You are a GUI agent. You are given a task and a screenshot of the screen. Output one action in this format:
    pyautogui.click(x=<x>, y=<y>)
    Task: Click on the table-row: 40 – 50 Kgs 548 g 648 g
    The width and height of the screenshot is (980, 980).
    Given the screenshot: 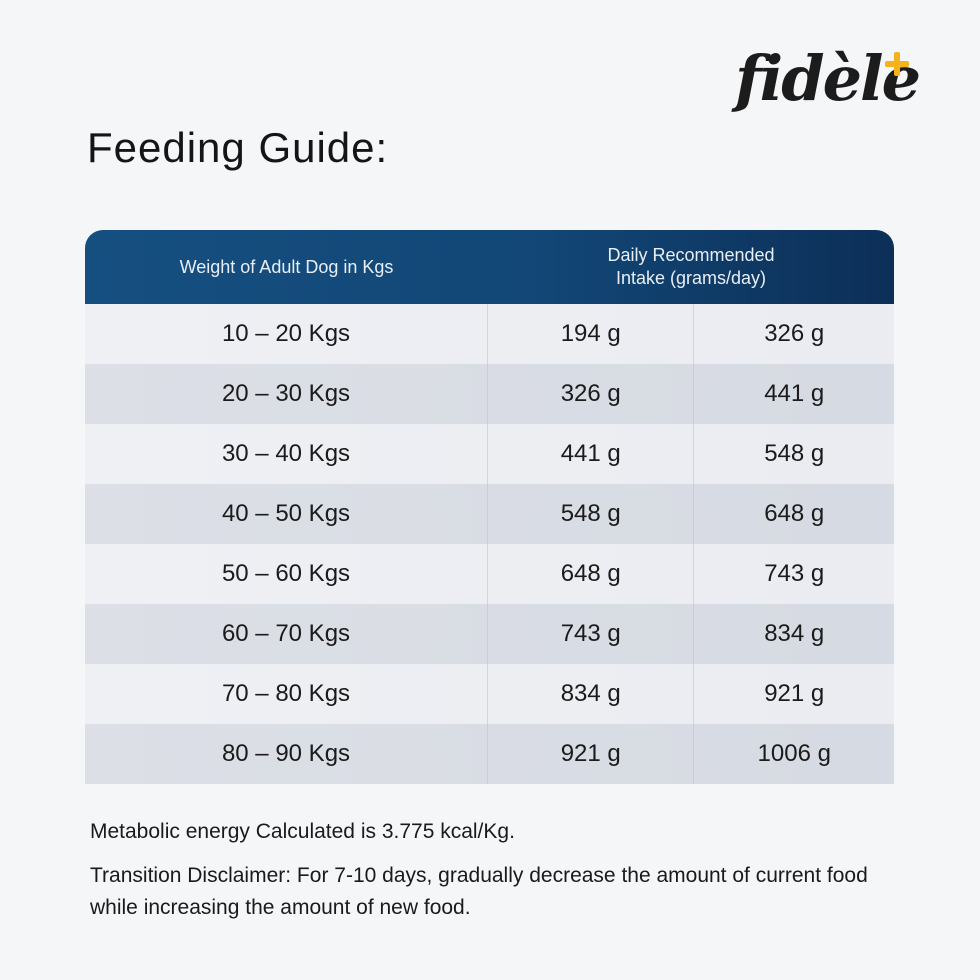 What is the action you would take?
    pyautogui.click(x=489, y=514)
    